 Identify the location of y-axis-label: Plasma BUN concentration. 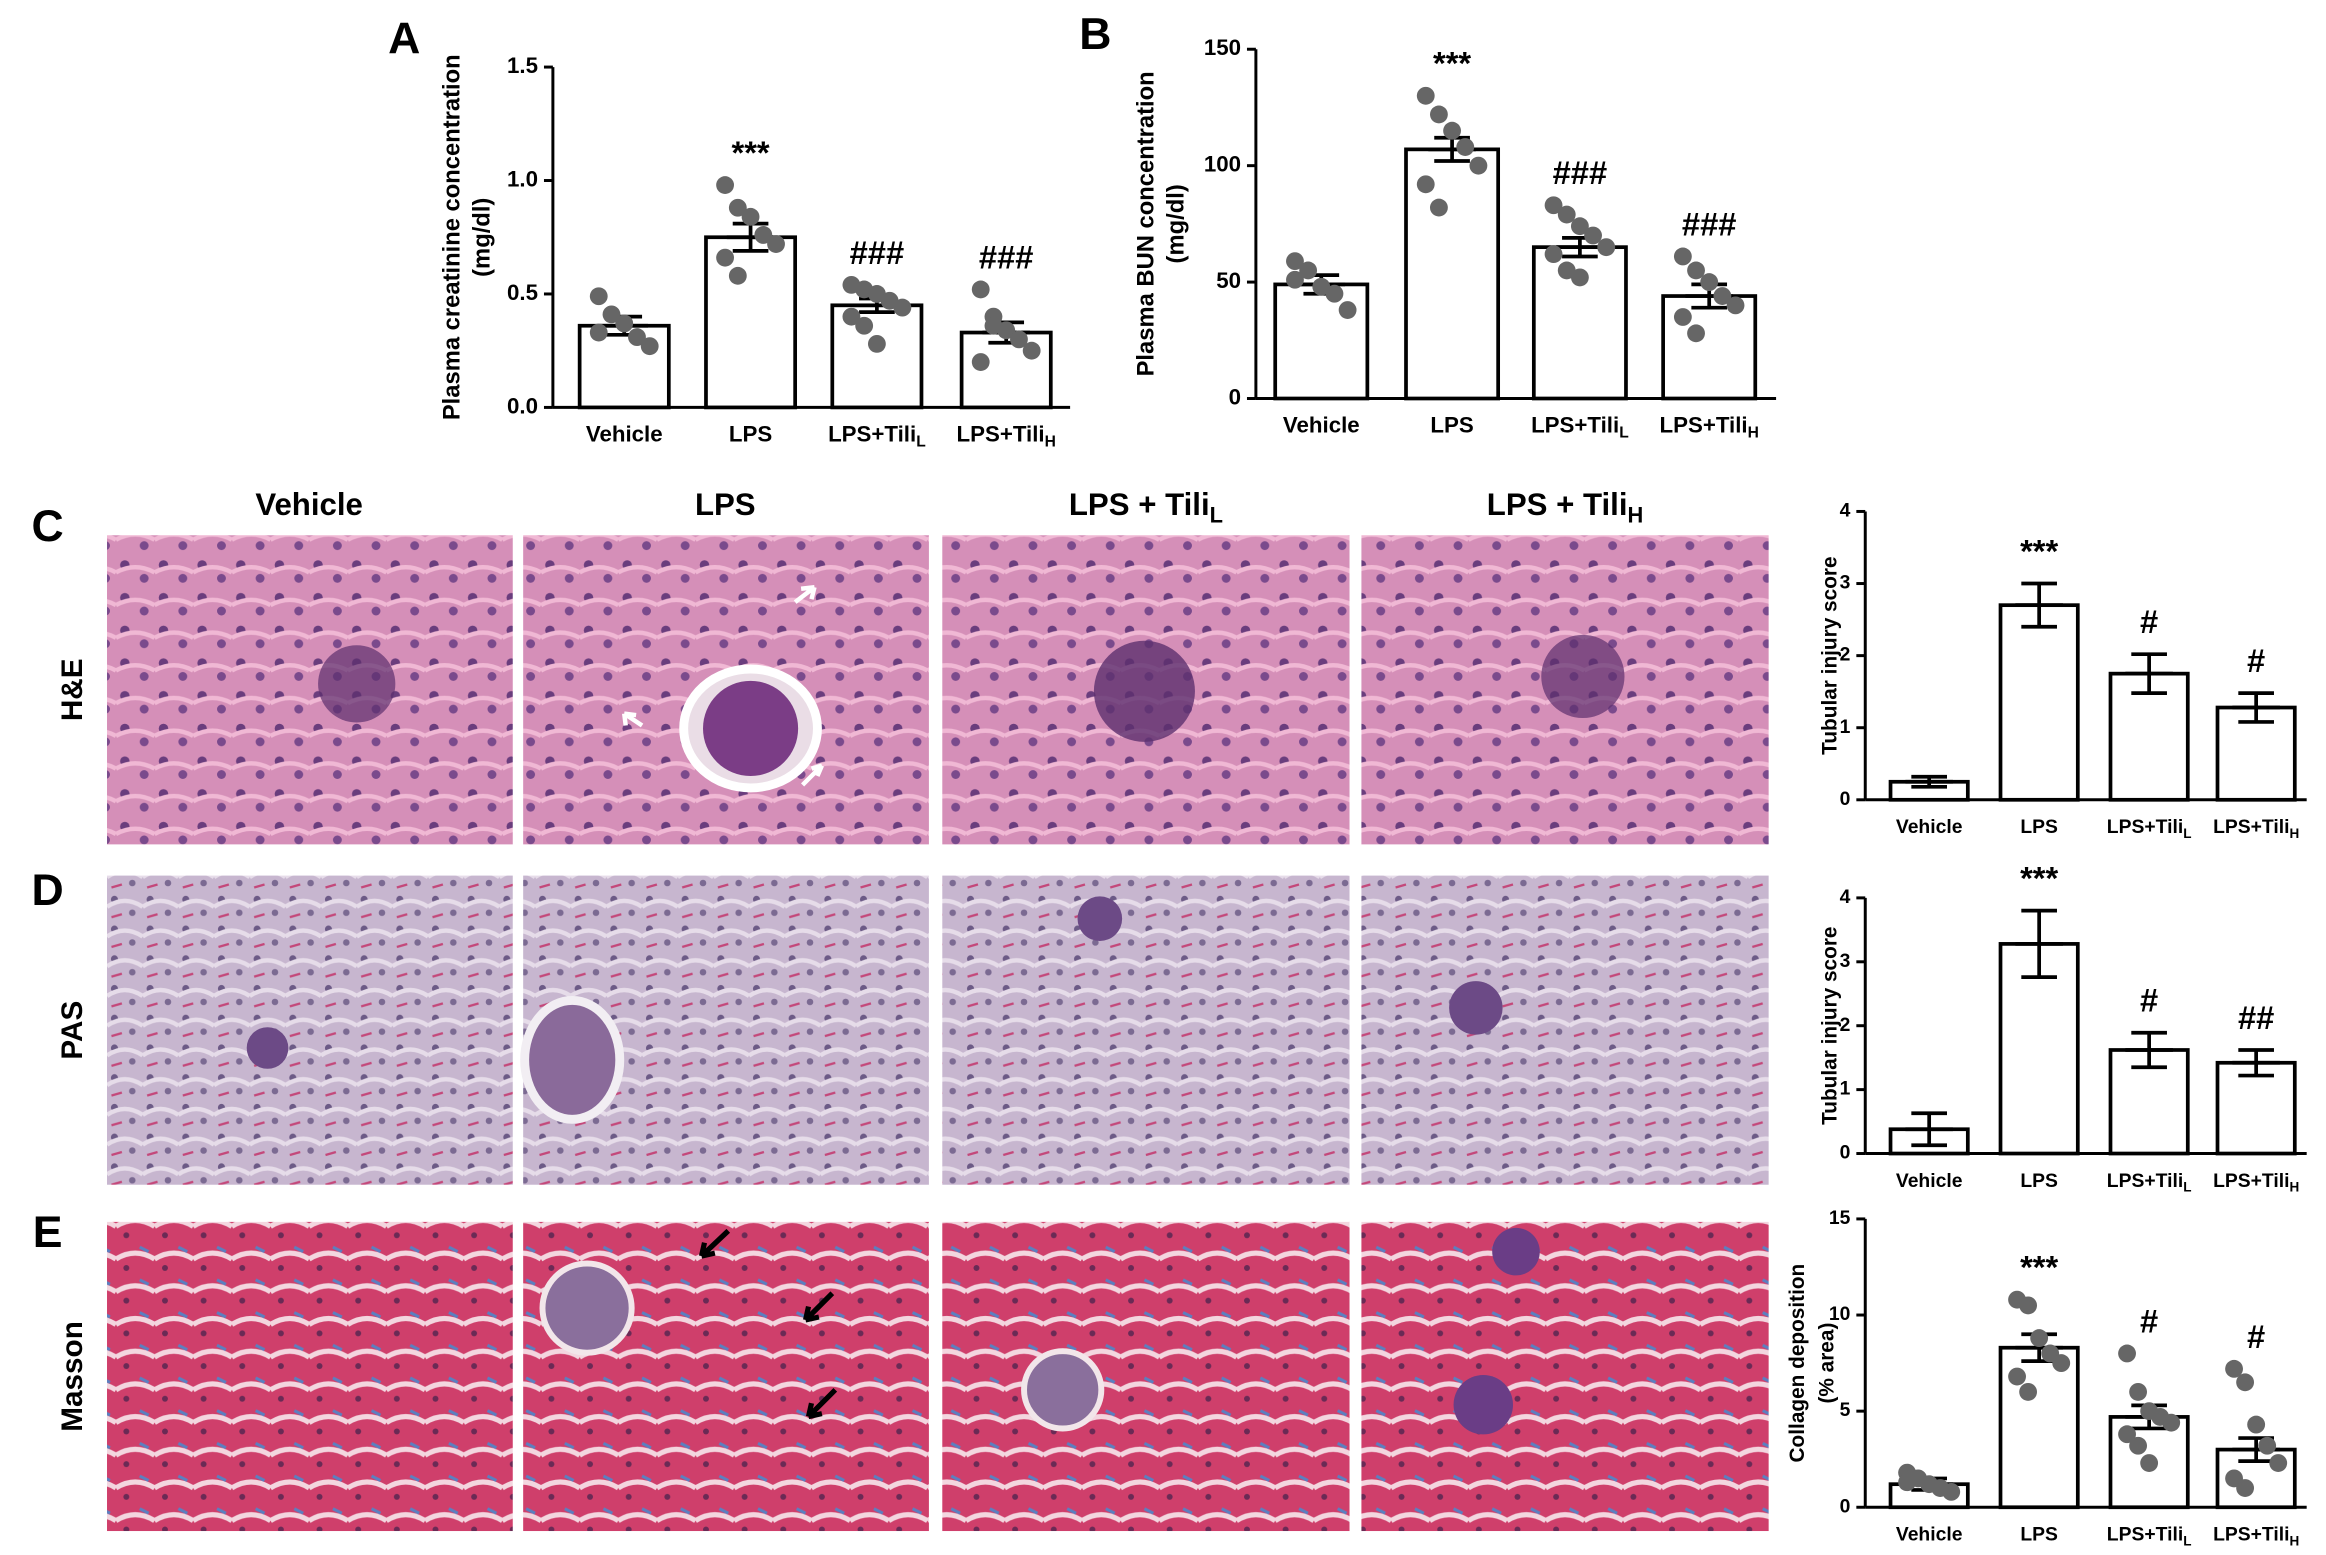
(1146, 223).